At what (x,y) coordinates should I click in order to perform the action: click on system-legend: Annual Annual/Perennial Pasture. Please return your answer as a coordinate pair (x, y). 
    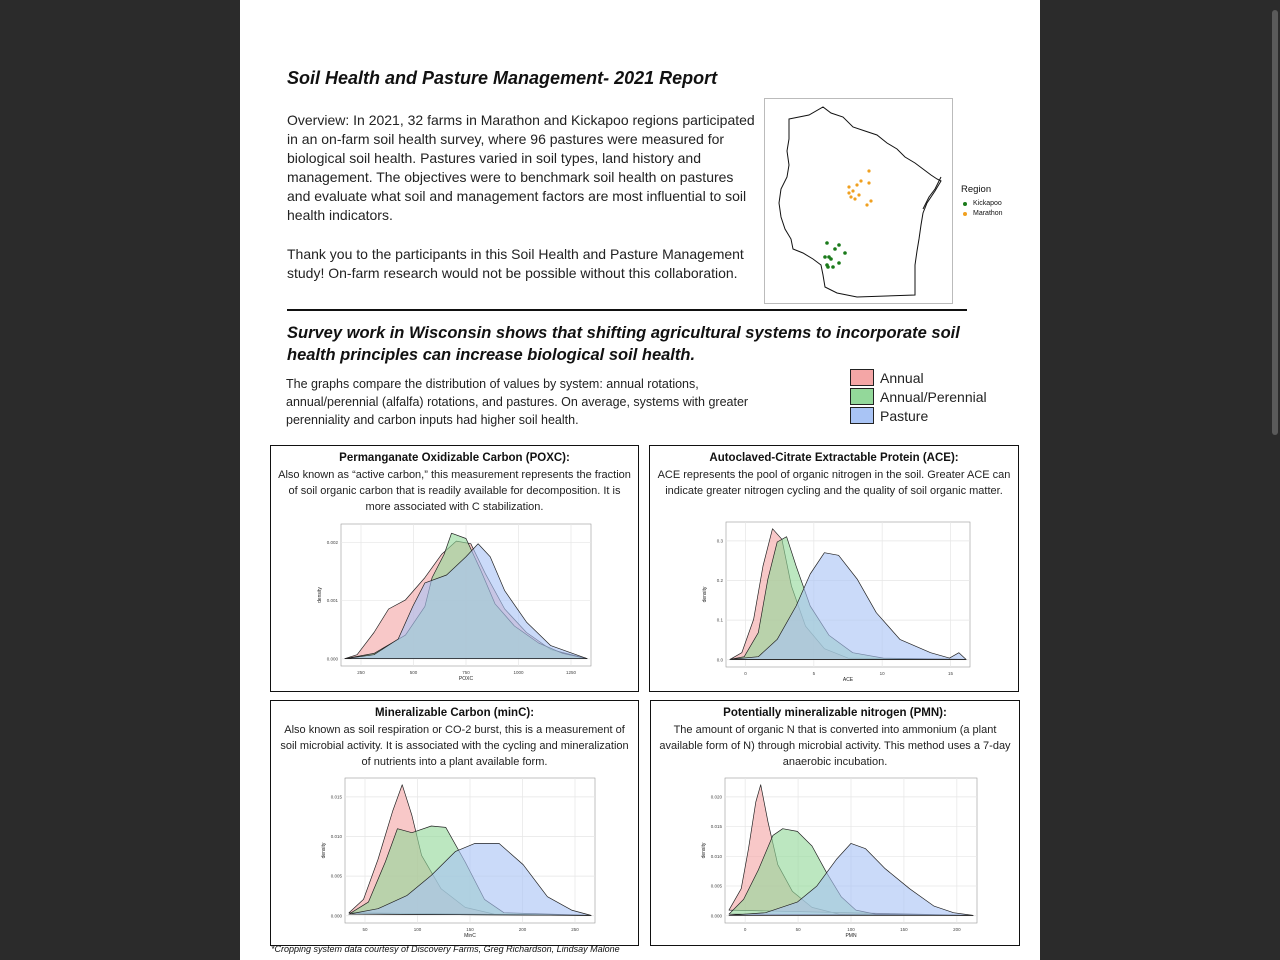
    Looking at the image, I should click on (918, 396).